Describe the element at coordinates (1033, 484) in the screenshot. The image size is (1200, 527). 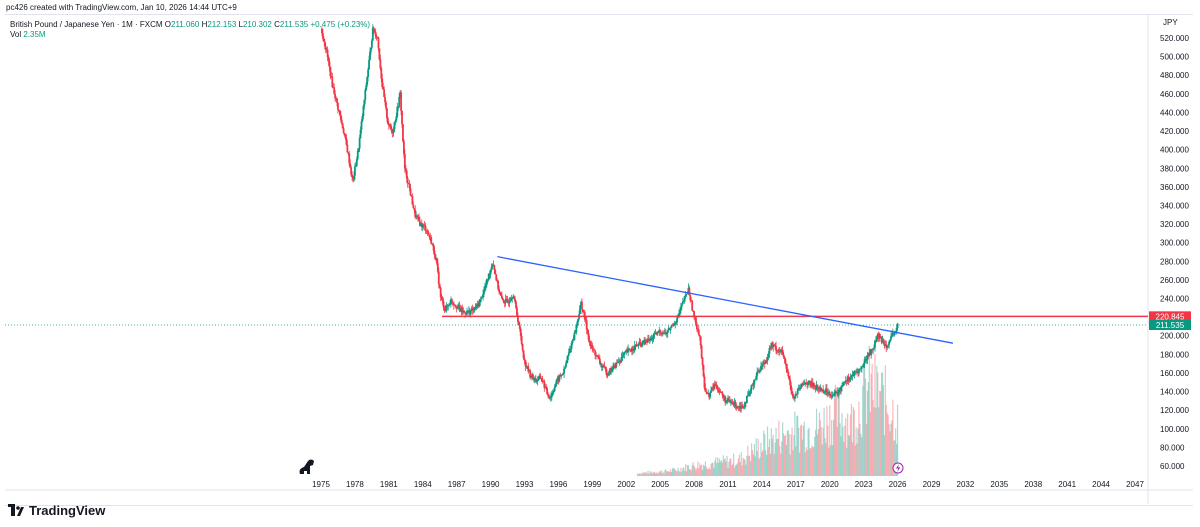
I see `x-tick-label: 2038` at that location.